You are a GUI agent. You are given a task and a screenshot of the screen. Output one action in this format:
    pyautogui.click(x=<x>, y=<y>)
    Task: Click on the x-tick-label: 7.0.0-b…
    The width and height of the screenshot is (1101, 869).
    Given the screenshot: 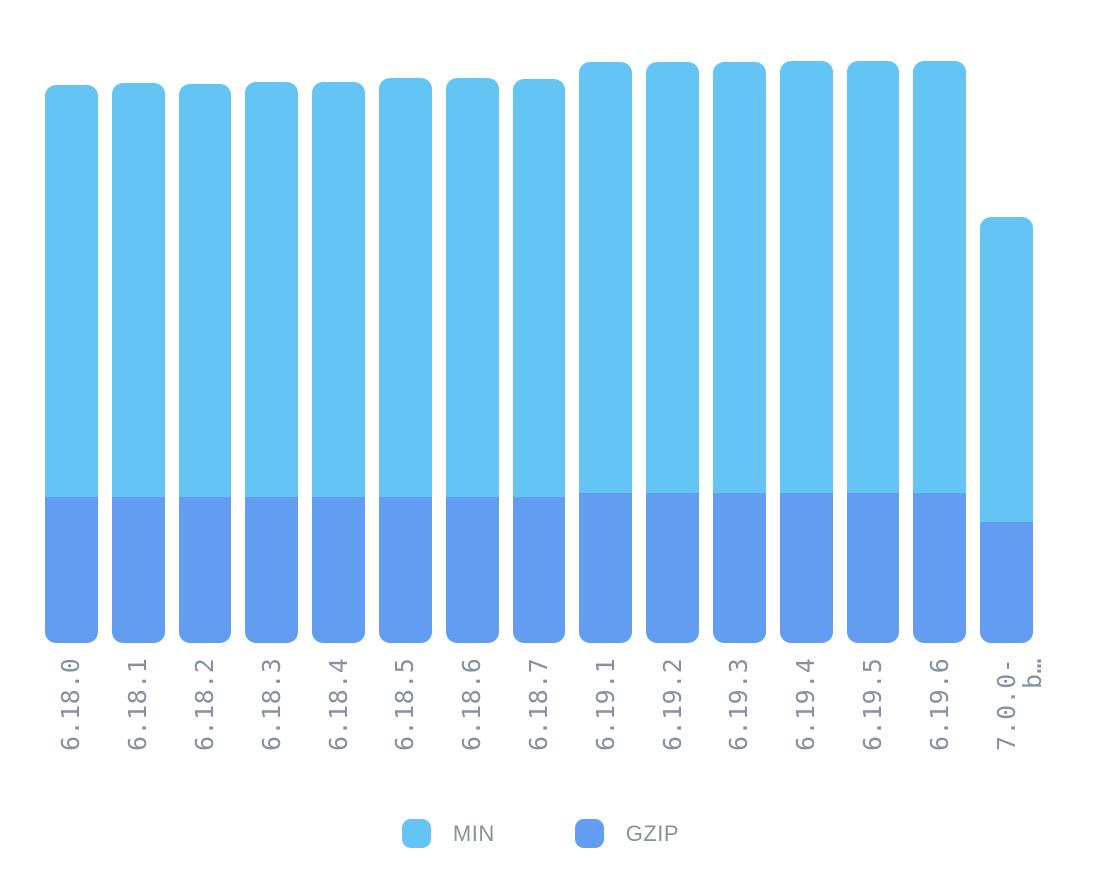 What is the action you would take?
    pyautogui.click(x=1019, y=705)
    